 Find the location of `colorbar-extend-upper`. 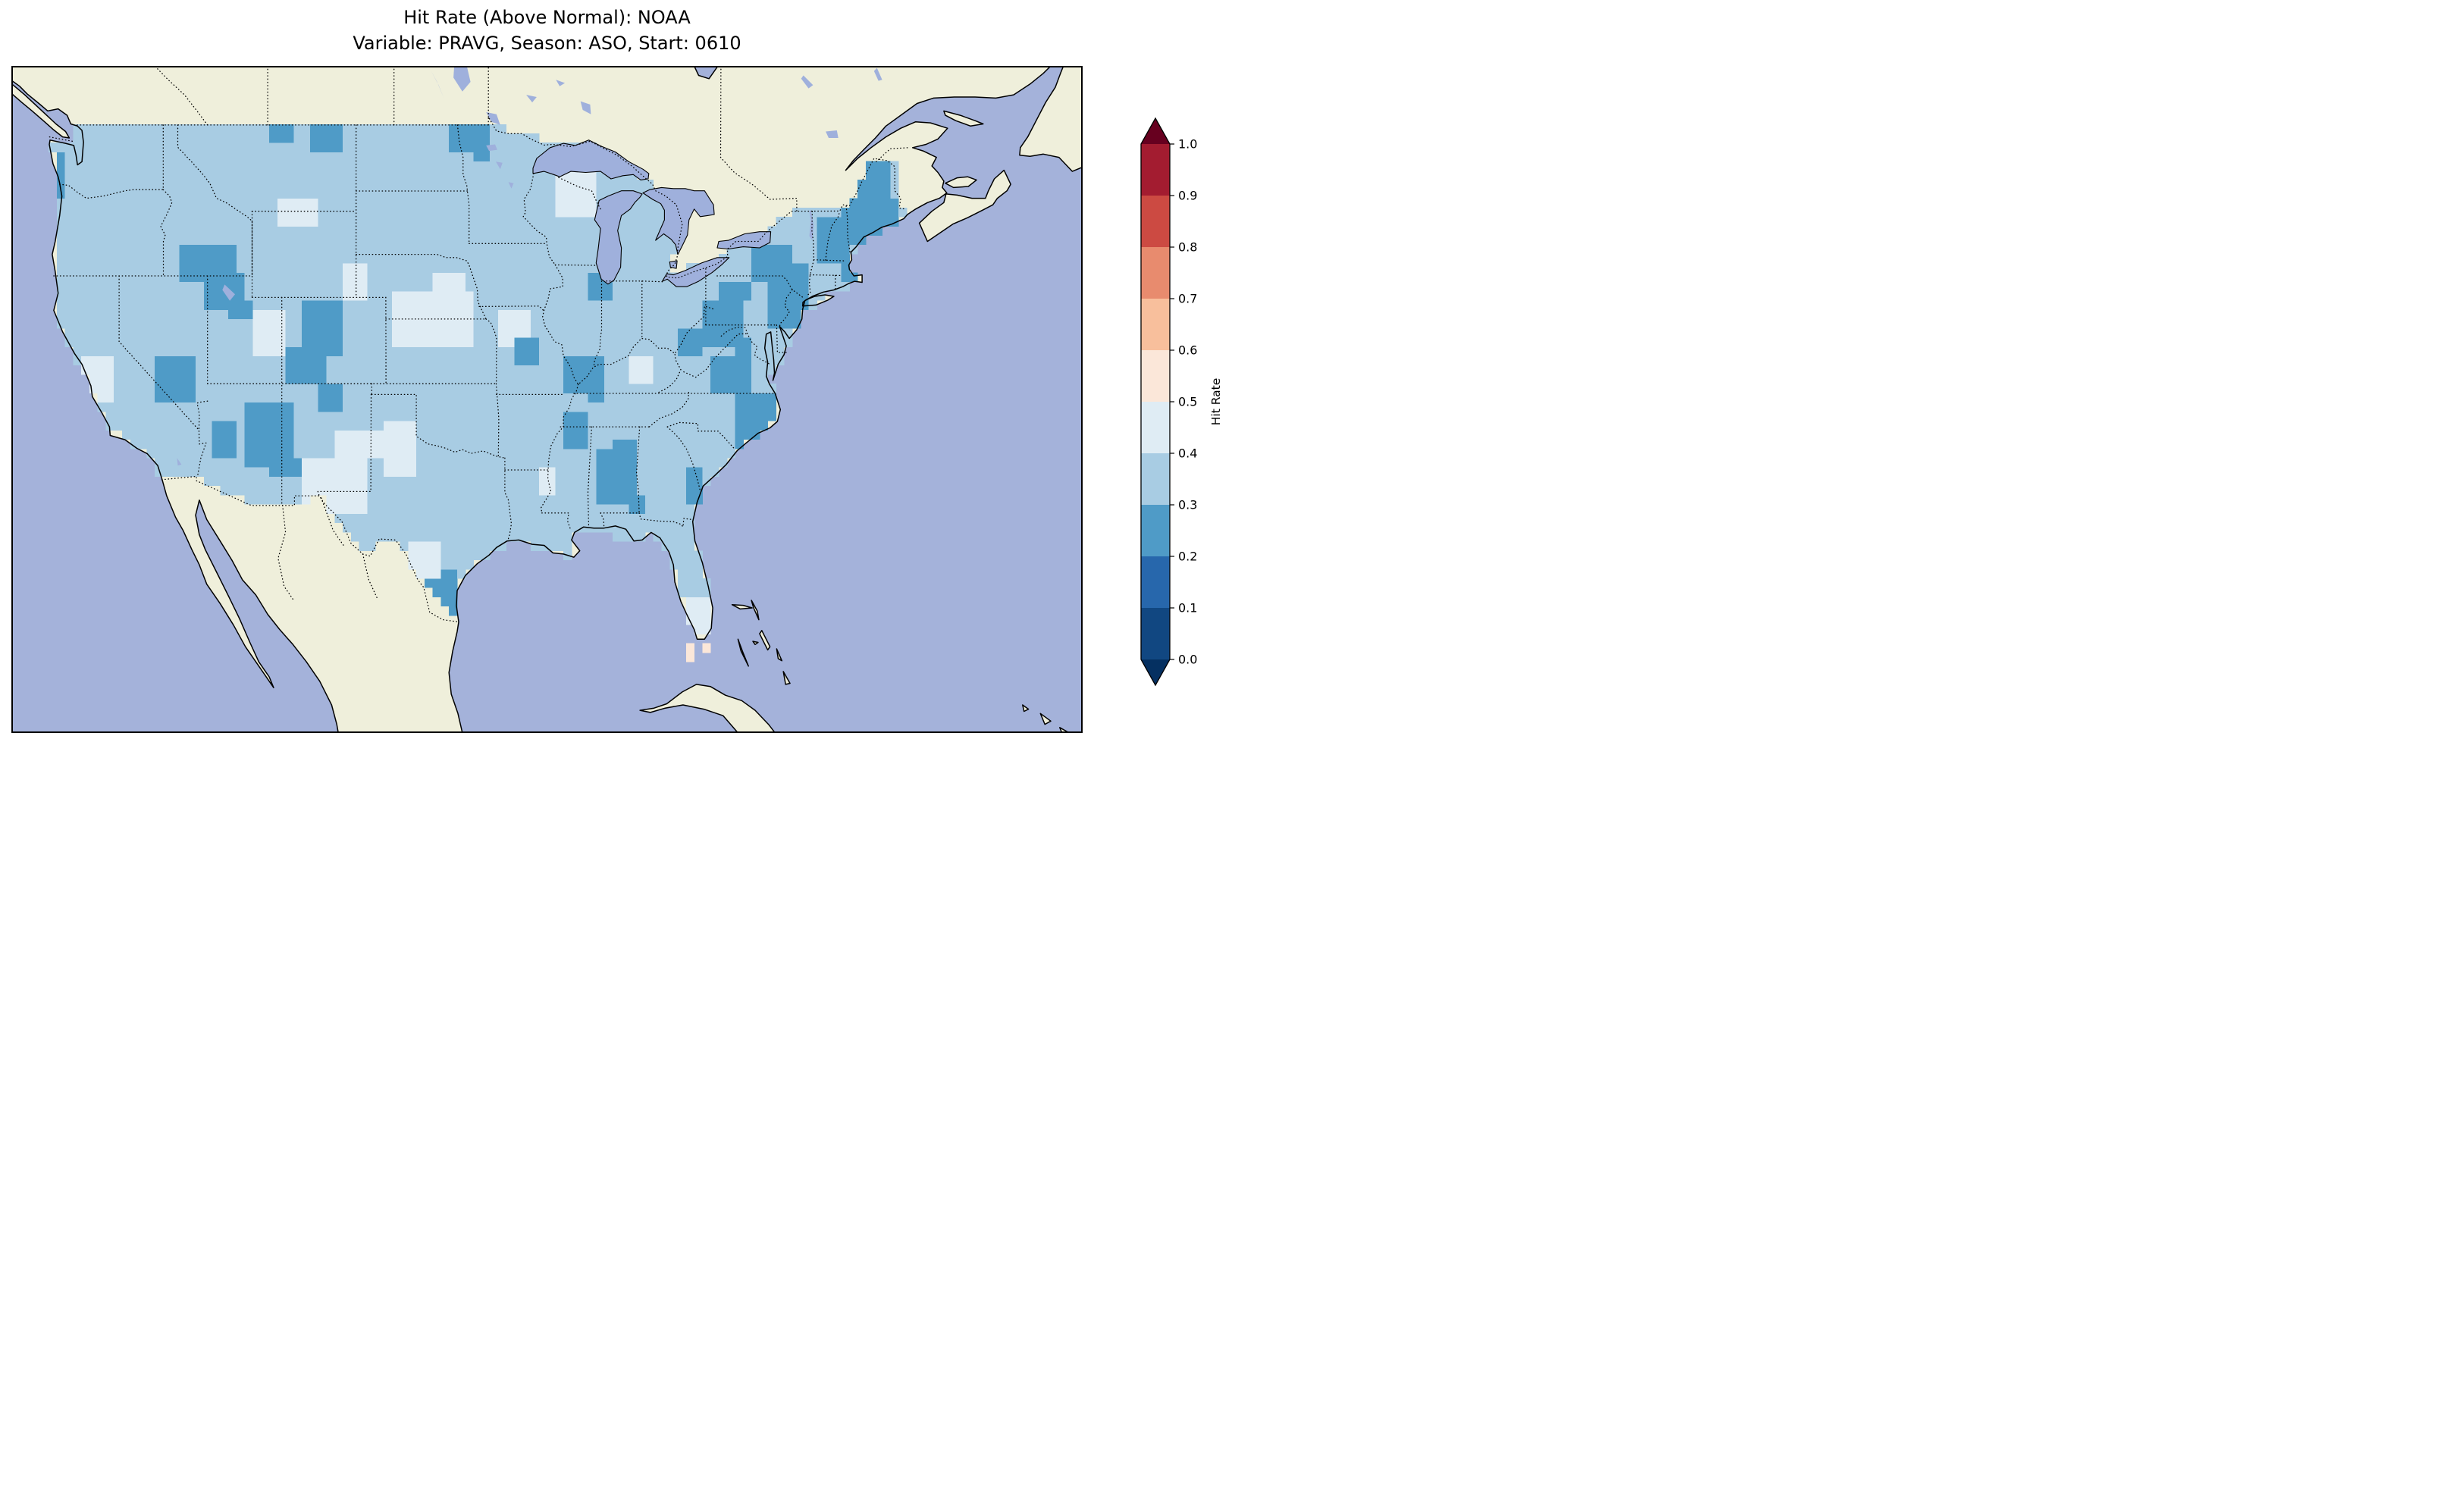

colorbar-extend-upper is located at coordinates (1156, 131).